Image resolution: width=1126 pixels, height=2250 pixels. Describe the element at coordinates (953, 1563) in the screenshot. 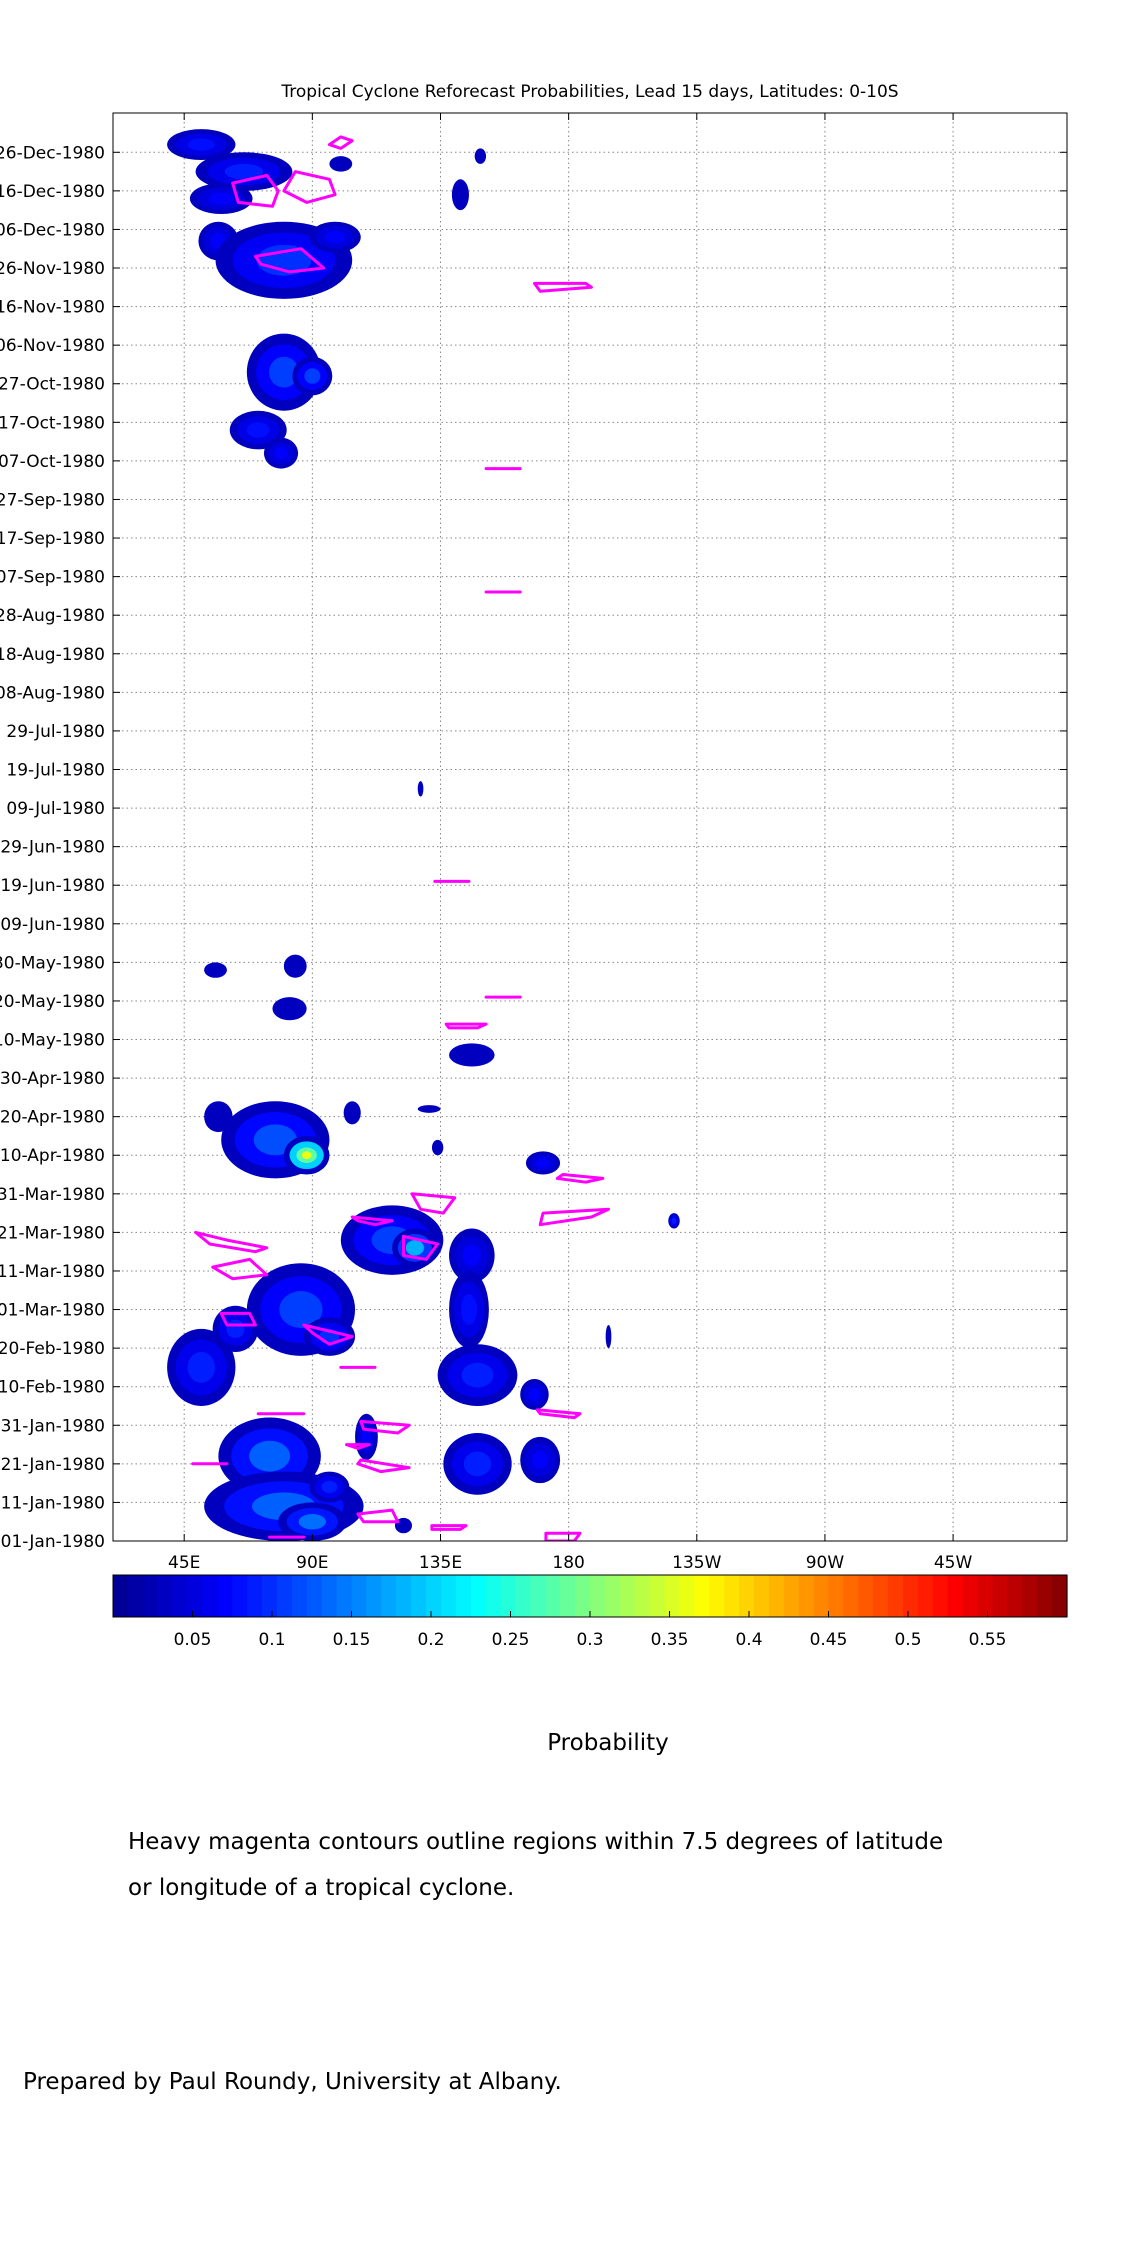

I see `x-tick-label: 45W` at that location.